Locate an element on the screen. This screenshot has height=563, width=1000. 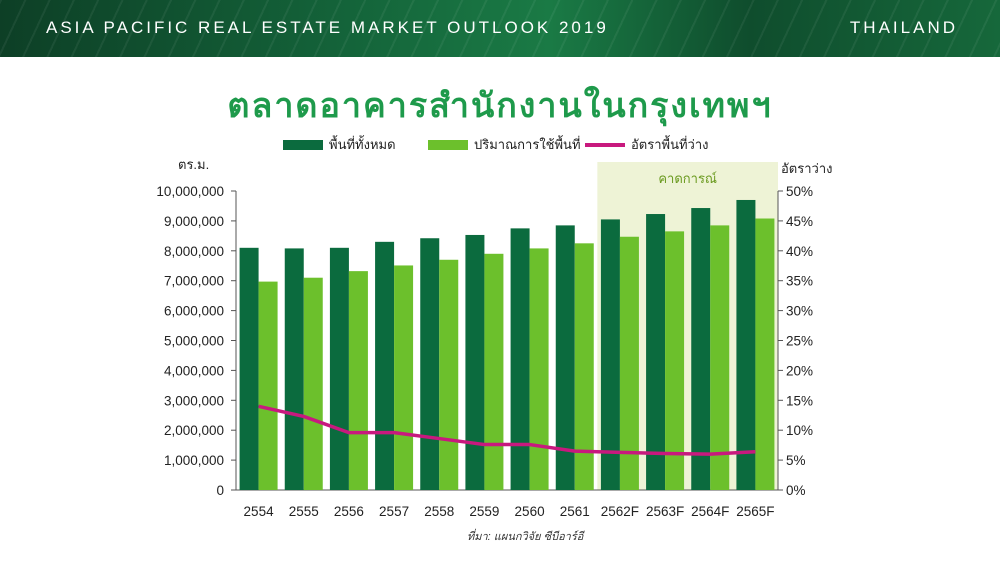
y-right-tick-label: 5% is located at coordinates (796, 460).